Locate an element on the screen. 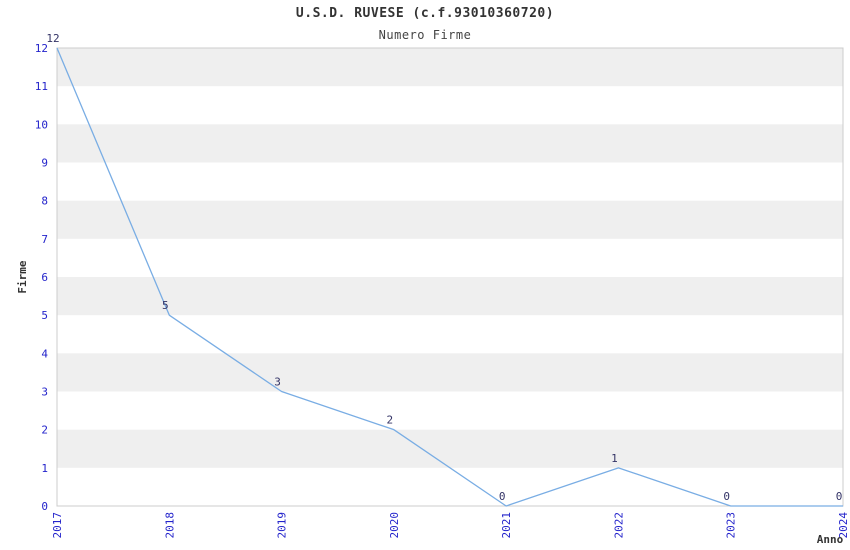 The image size is (850, 550). y-tick-label: 10 is located at coordinates (41, 124).